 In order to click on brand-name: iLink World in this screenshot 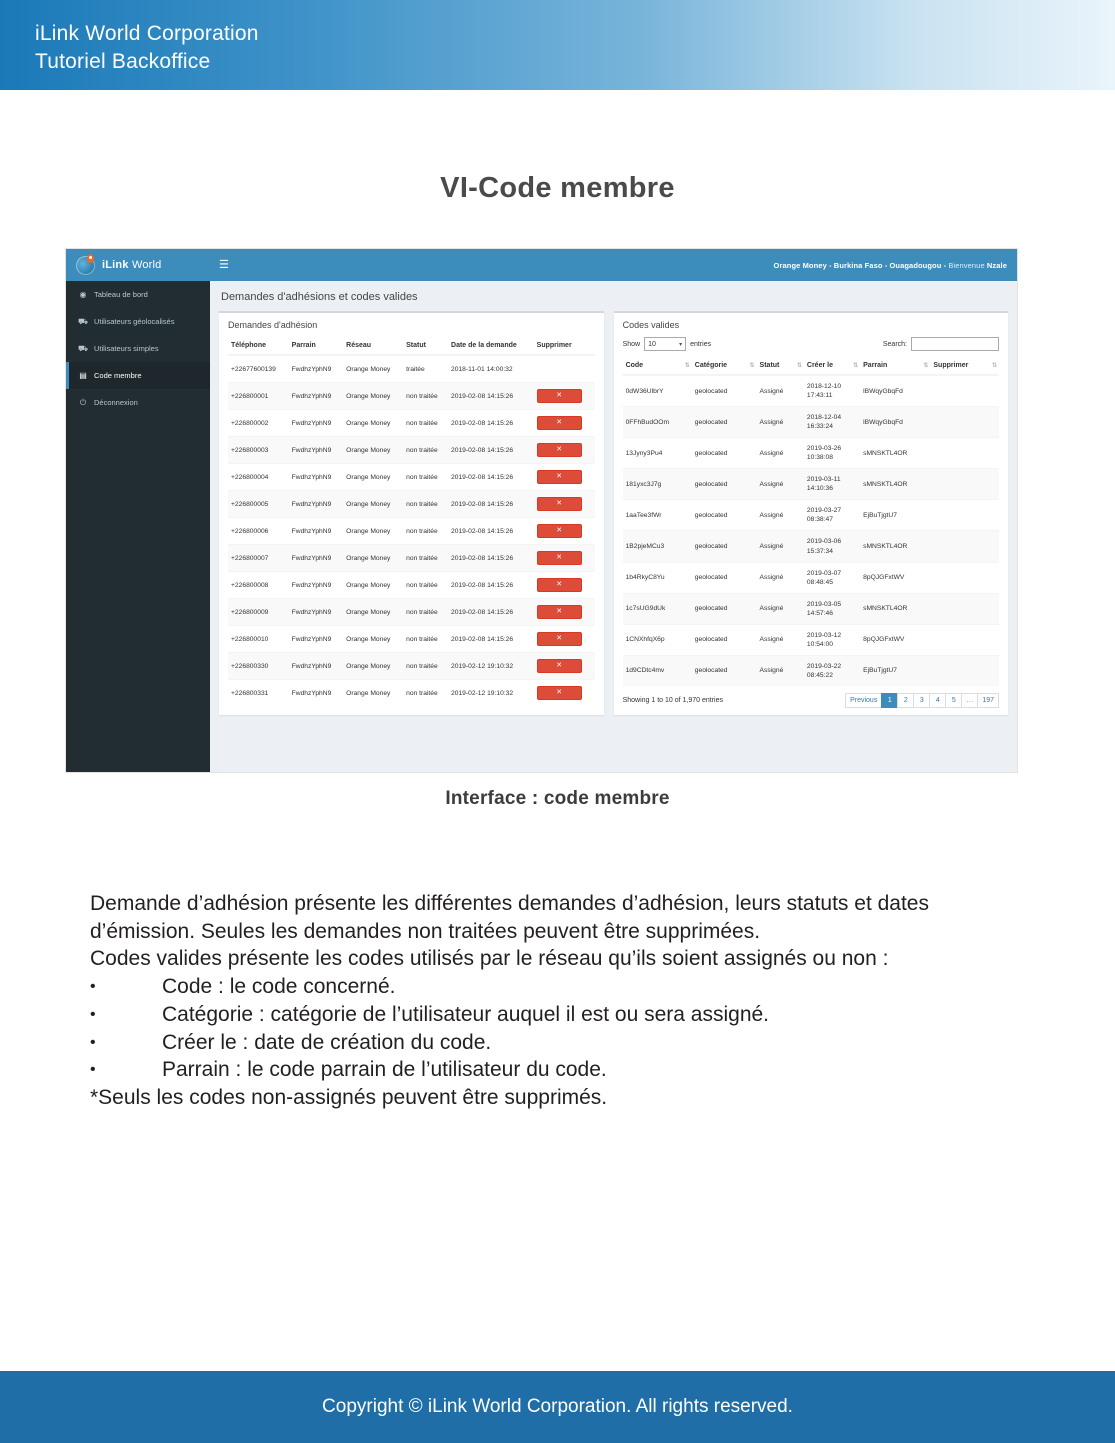, I will do `click(131, 265)`.